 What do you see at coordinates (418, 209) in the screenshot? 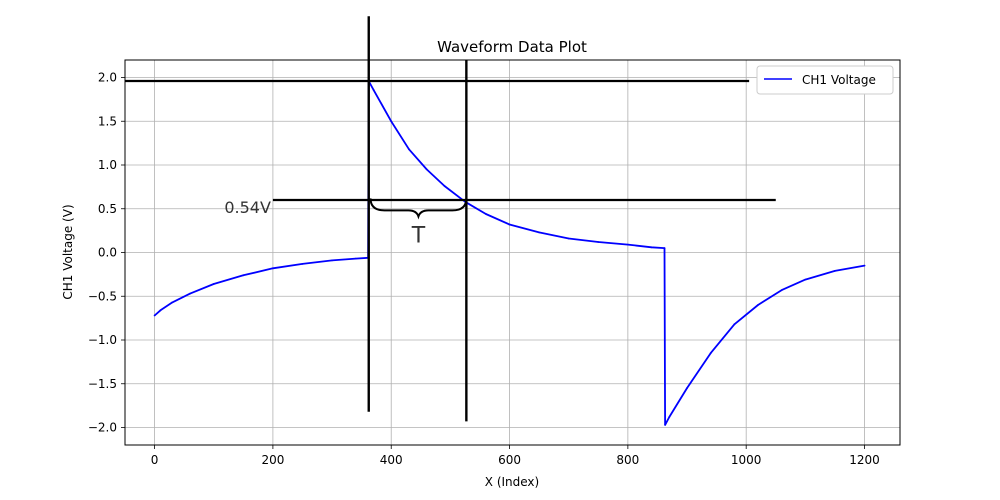
I see `annotation-period-brace` at bounding box center [418, 209].